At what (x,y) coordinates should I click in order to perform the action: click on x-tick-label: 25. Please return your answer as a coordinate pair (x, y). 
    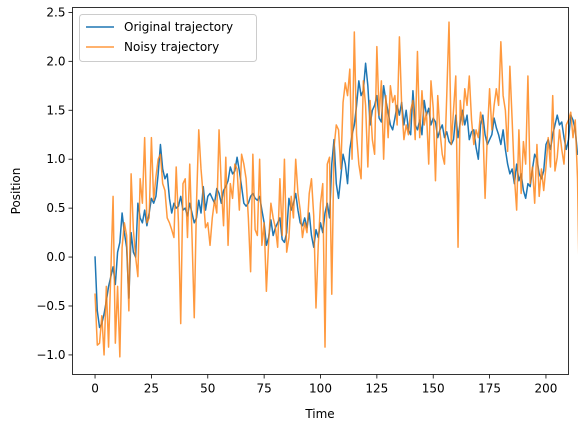
    Looking at the image, I should click on (151, 389).